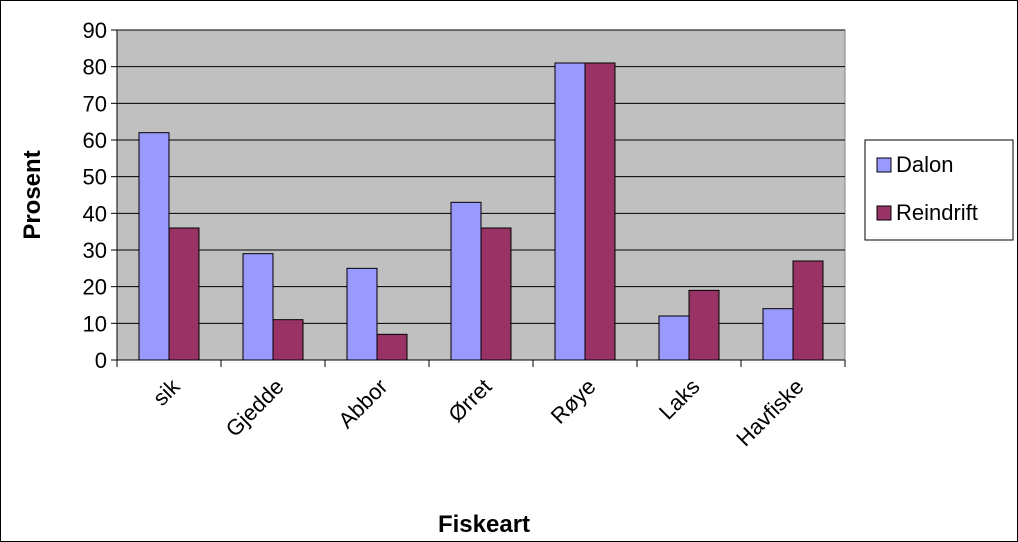 The height and width of the screenshot is (542, 1018). I want to click on y-tick-label: 60, so click(95, 140).